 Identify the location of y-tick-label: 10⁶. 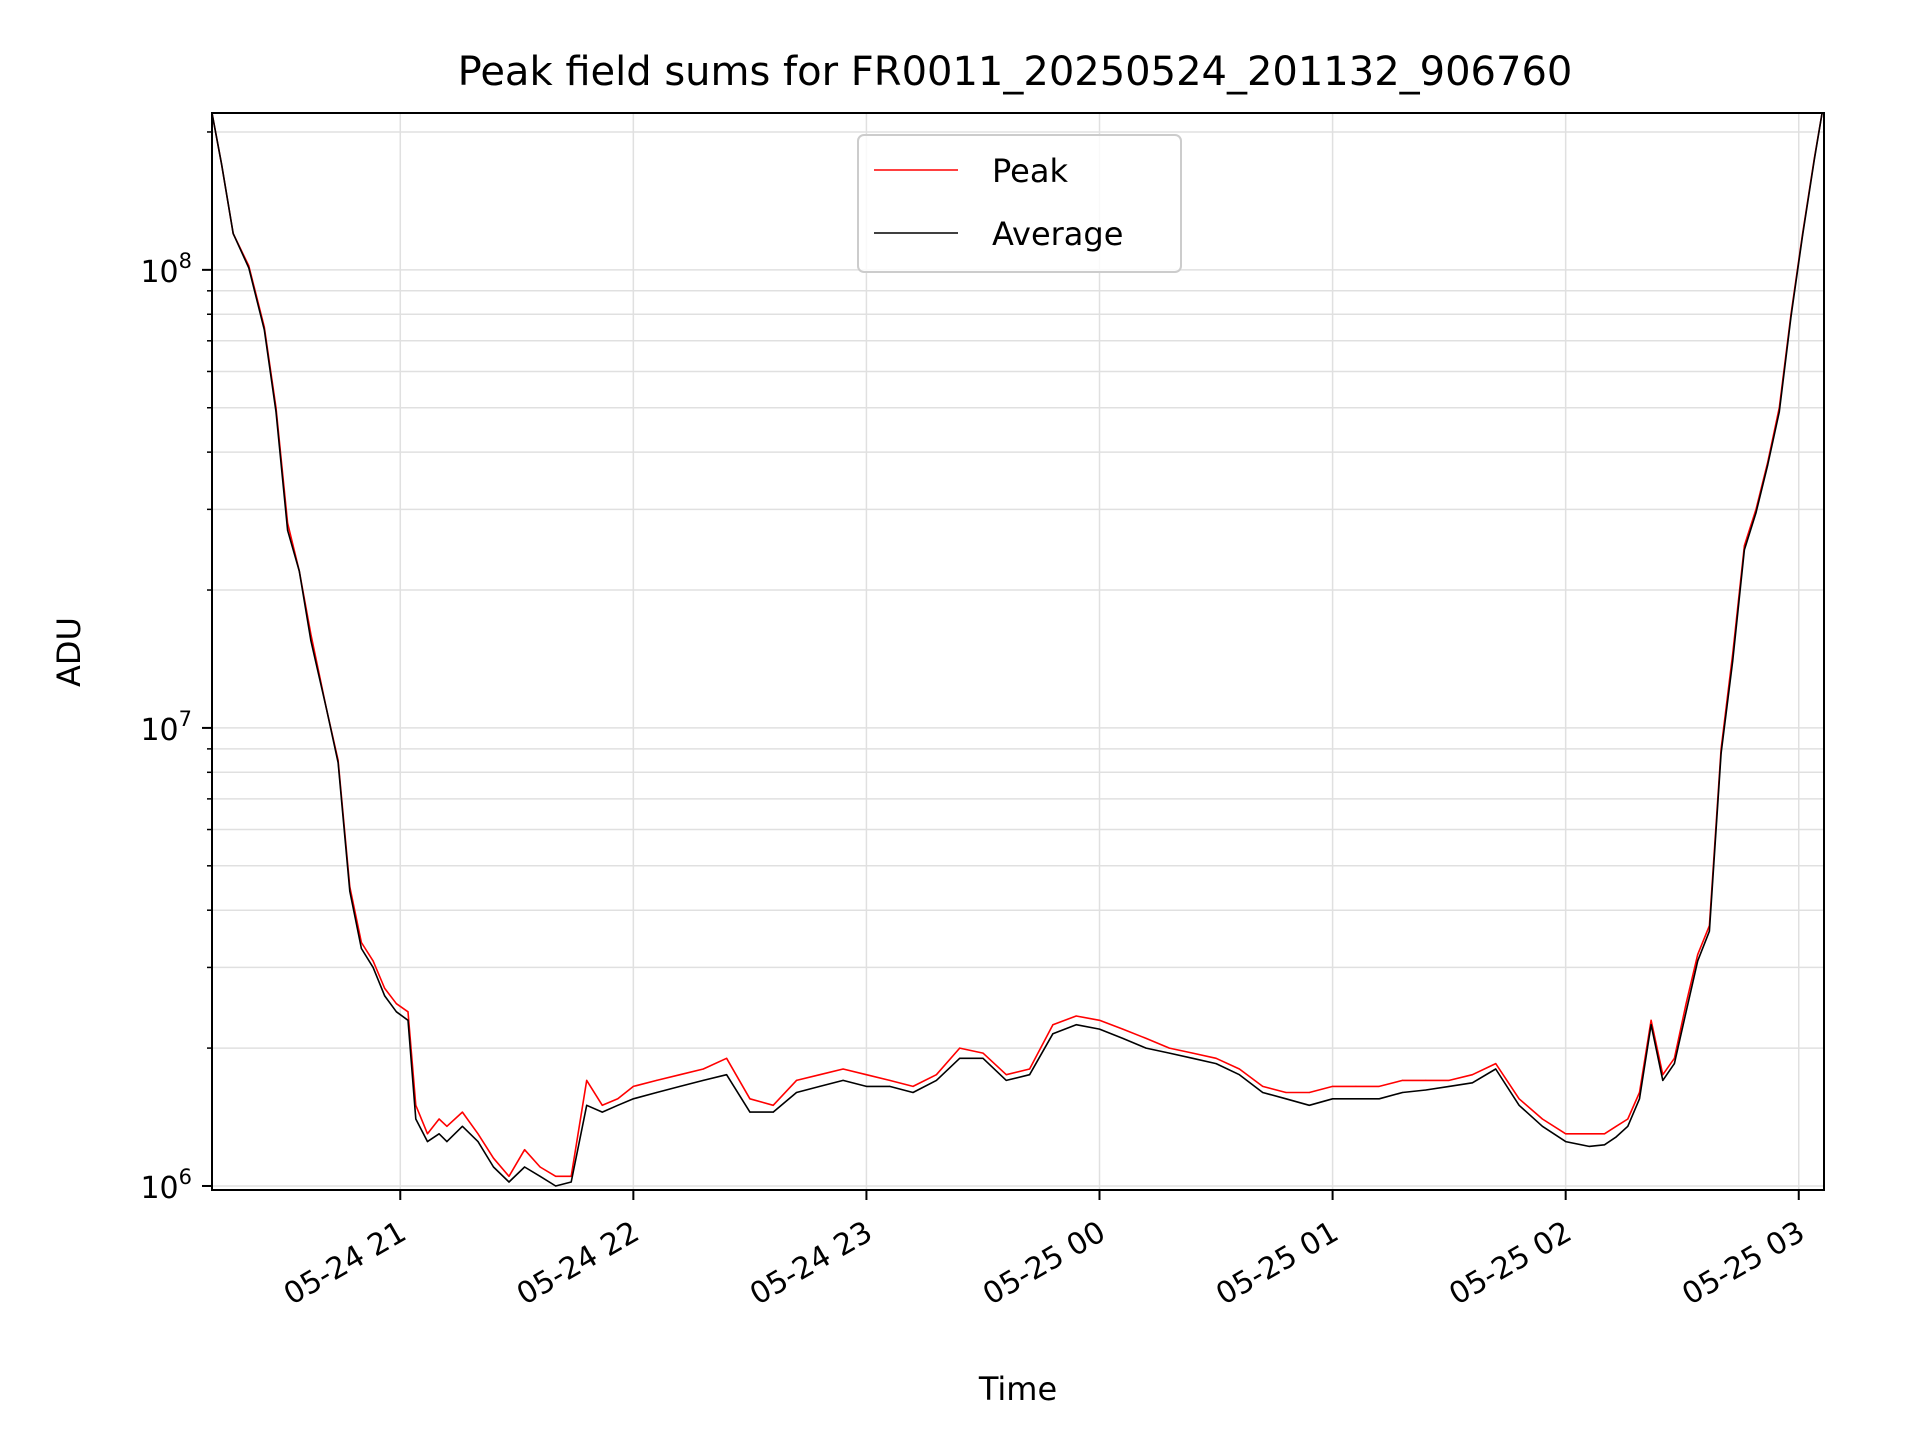
(166, 1185).